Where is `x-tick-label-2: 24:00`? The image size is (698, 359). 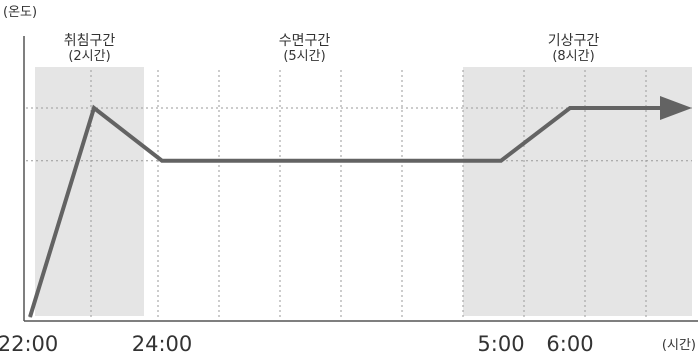 x-tick-label-2: 24:00 is located at coordinates (162, 343).